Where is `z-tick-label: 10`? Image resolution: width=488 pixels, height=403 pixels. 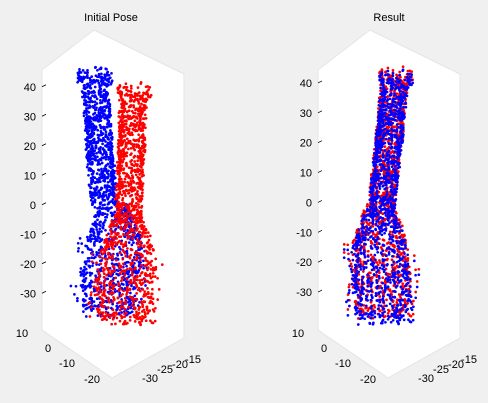 z-tick-label: 10 is located at coordinates (30, 176).